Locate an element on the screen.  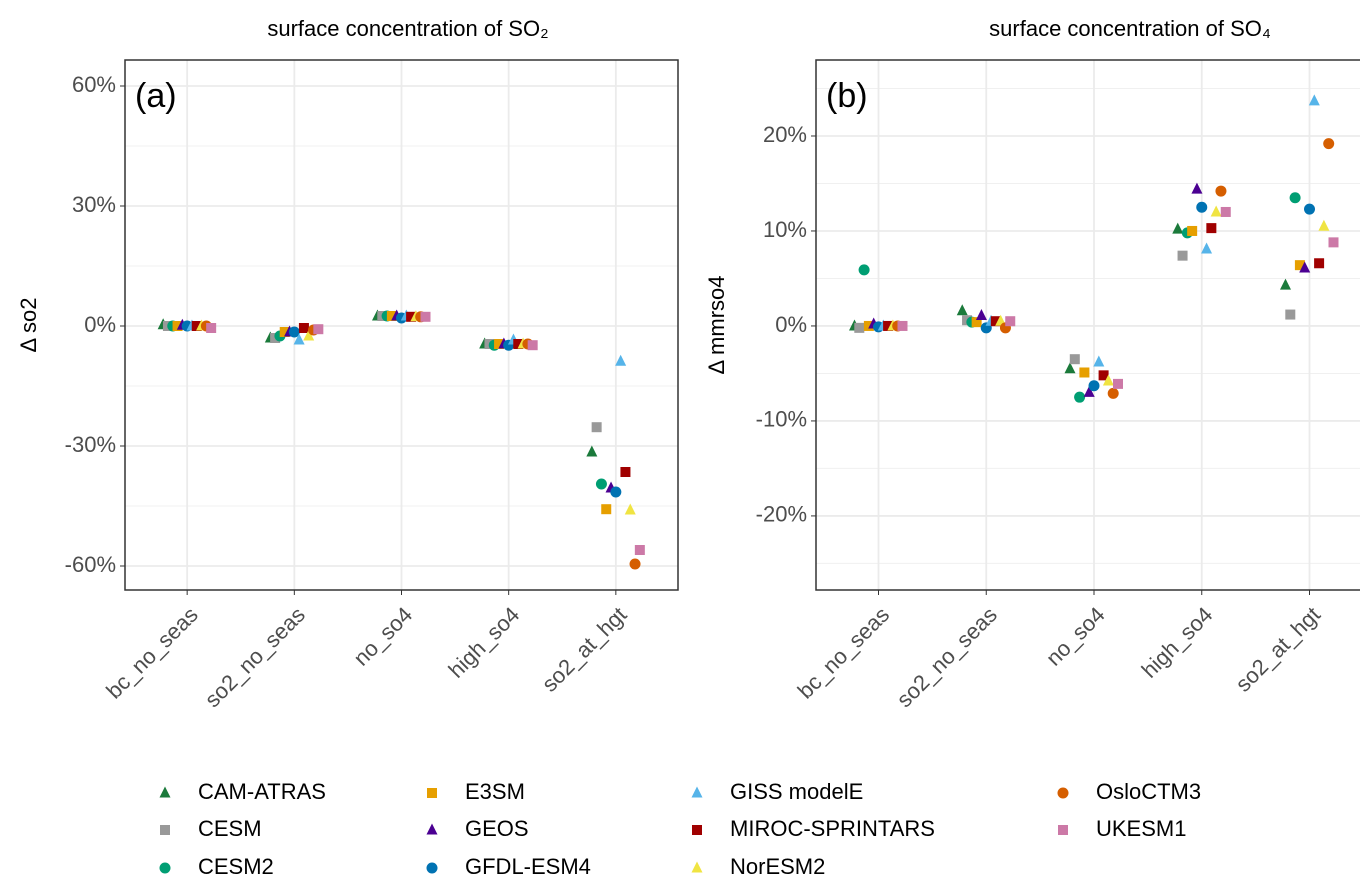
y-tick-label: -60% is located at coordinates (90, 564).